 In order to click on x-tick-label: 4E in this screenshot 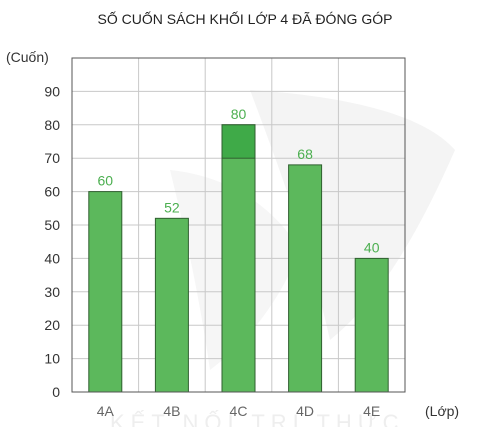, I will do `click(371, 411)`.